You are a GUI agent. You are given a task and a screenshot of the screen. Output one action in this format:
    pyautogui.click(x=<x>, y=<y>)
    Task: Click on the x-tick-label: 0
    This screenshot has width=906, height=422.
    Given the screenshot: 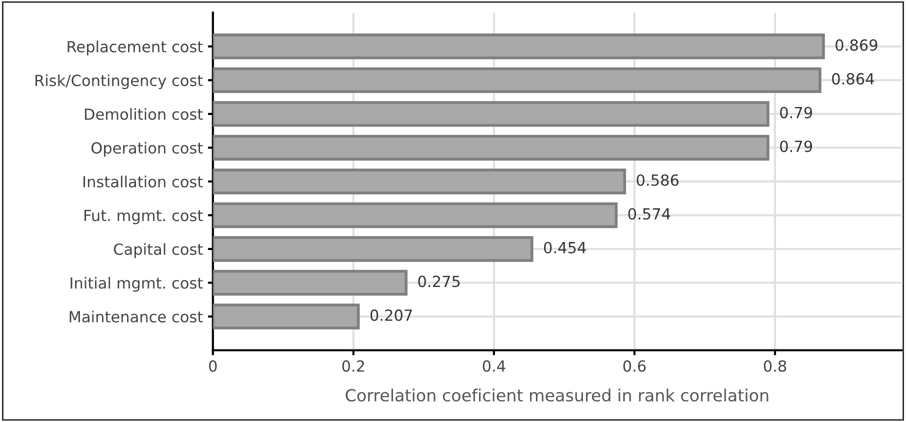 What is the action you would take?
    pyautogui.click(x=213, y=366)
    